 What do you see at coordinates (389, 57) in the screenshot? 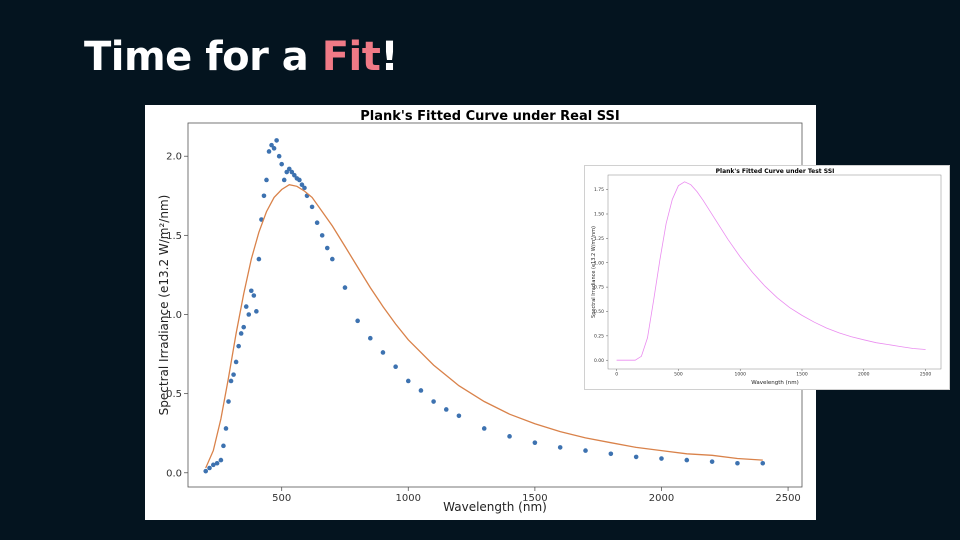
I see `slide-title-suffix: !` at bounding box center [389, 57].